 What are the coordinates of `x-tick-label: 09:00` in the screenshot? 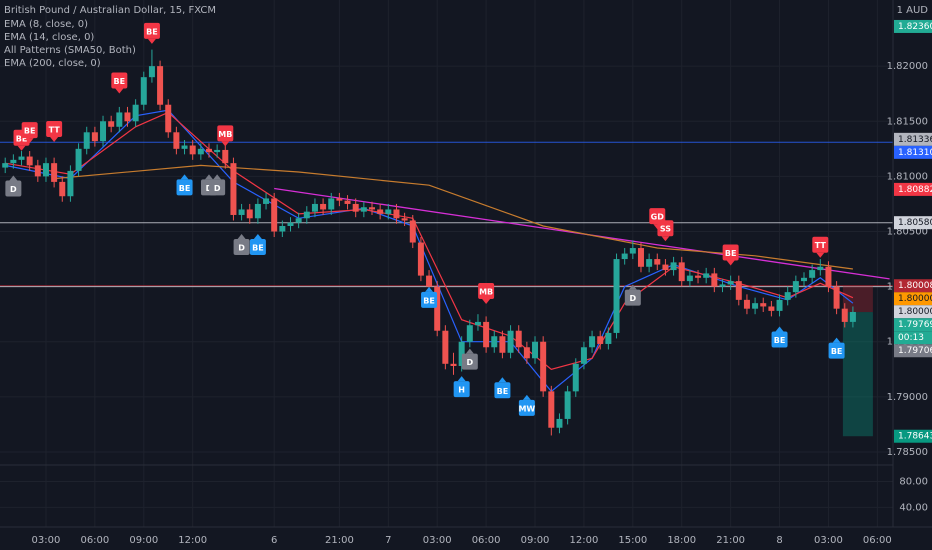 It's located at (535, 540).